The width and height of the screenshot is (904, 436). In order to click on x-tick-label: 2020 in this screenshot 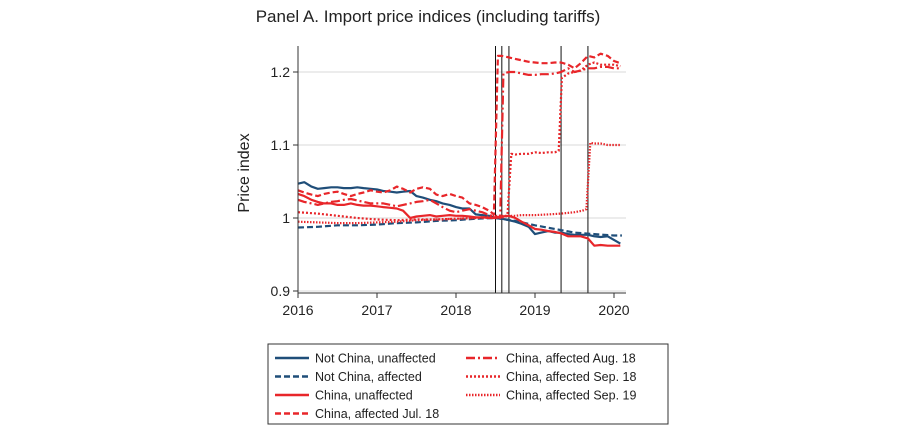, I will do `click(613, 310)`.